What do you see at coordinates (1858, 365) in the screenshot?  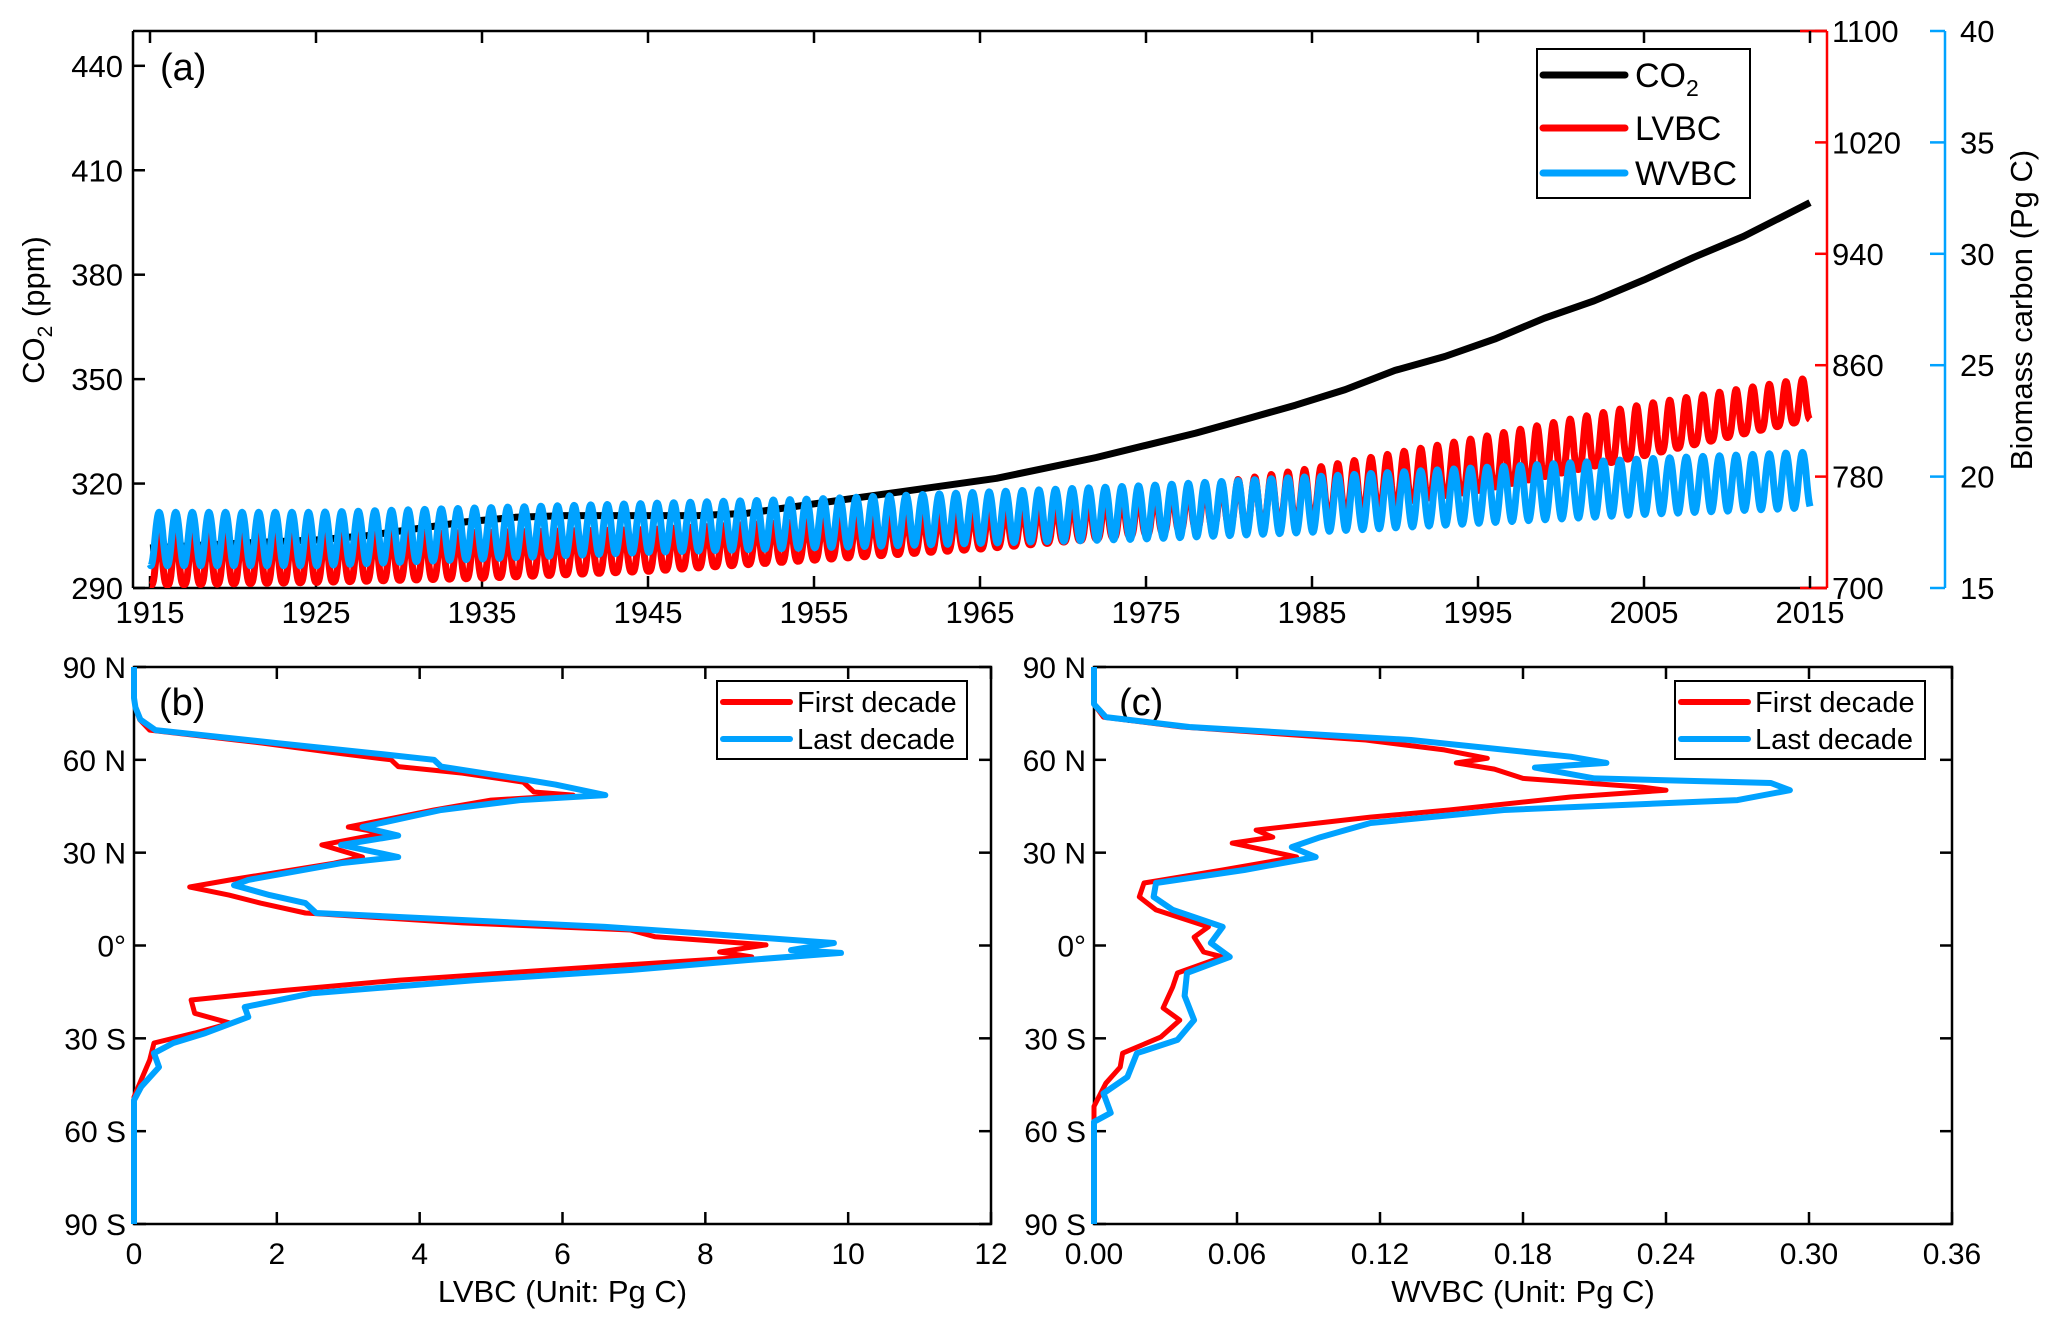 I see `red-y-tick-label: 860` at bounding box center [1858, 365].